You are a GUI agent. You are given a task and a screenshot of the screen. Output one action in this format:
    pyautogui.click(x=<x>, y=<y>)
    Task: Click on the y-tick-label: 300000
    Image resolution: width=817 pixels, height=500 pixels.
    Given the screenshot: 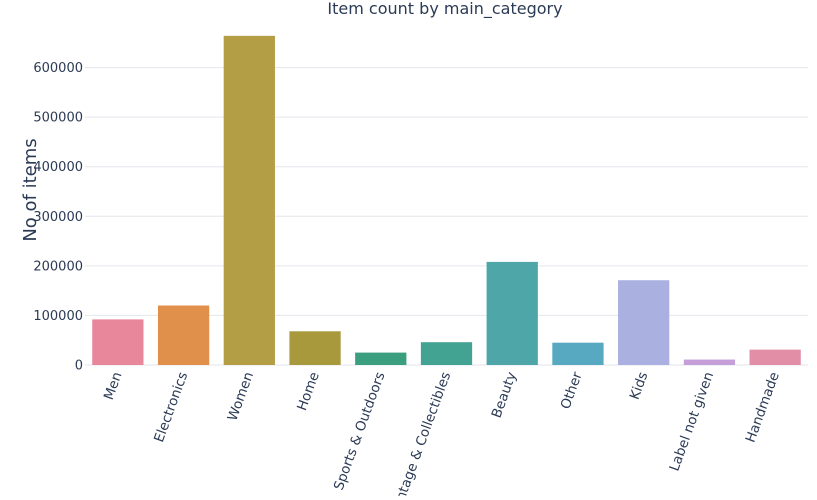 What is the action you would take?
    pyautogui.click(x=58, y=217)
    